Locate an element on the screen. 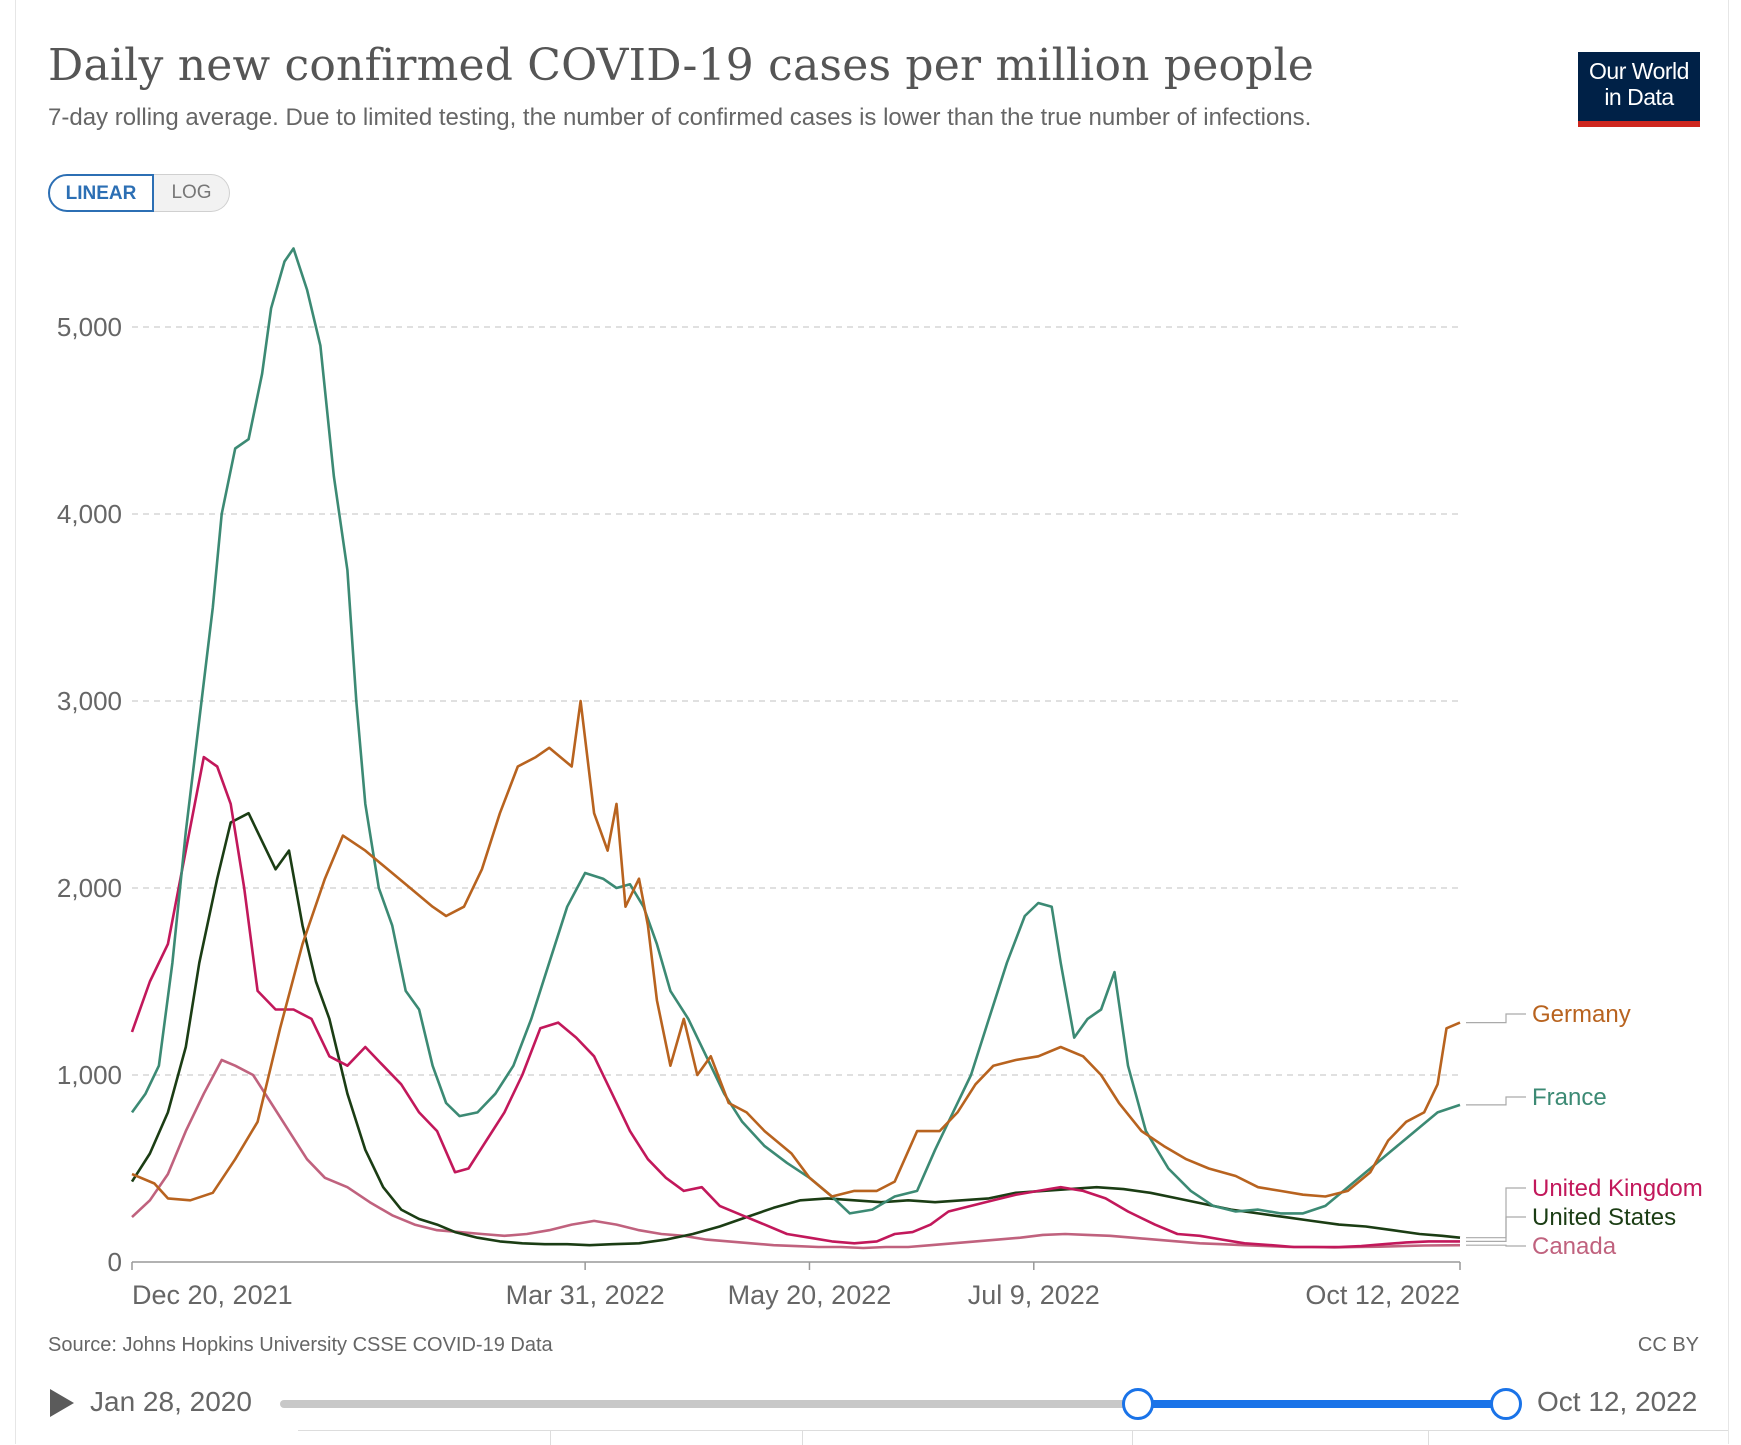 The image size is (1741, 1445). linear-scale-button: LINEAR is located at coordinates (101, 193).